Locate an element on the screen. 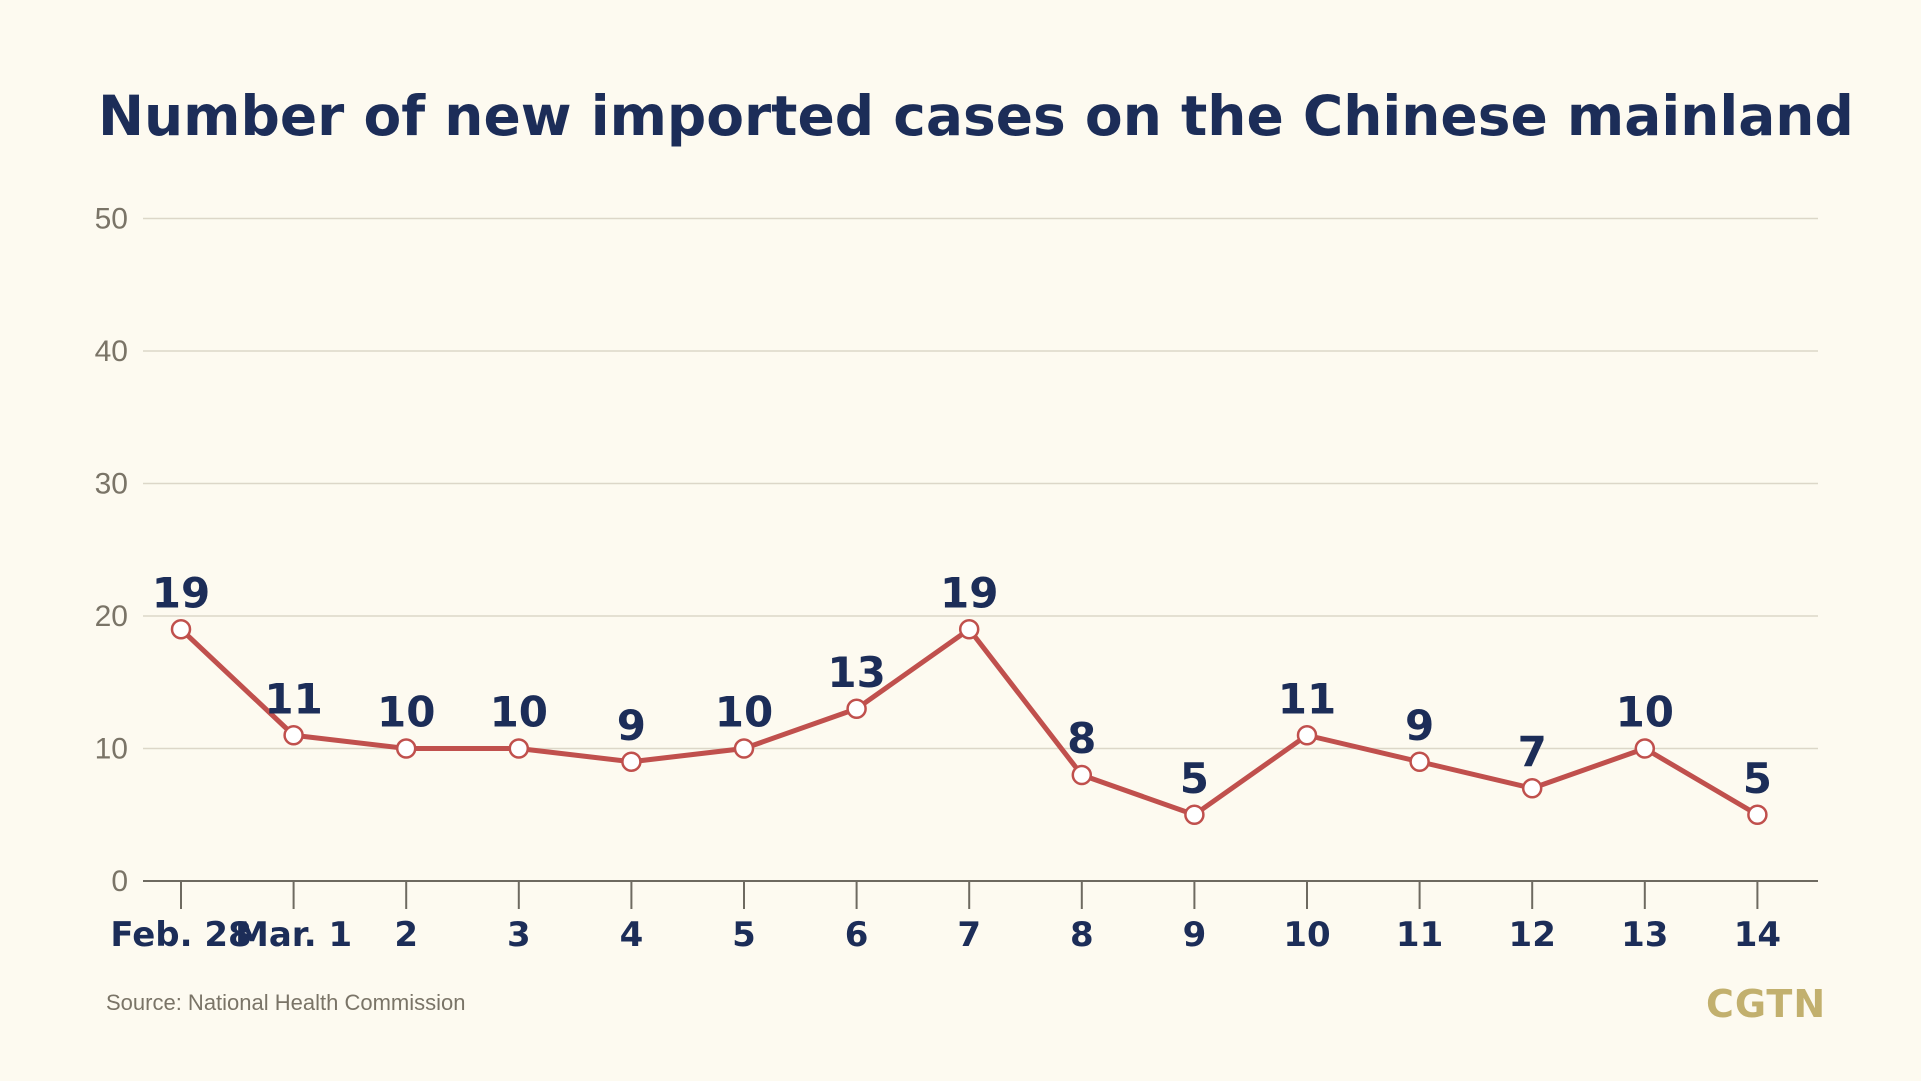  x-tick-label: Mar. 1 is located at coordinates (293, 935).